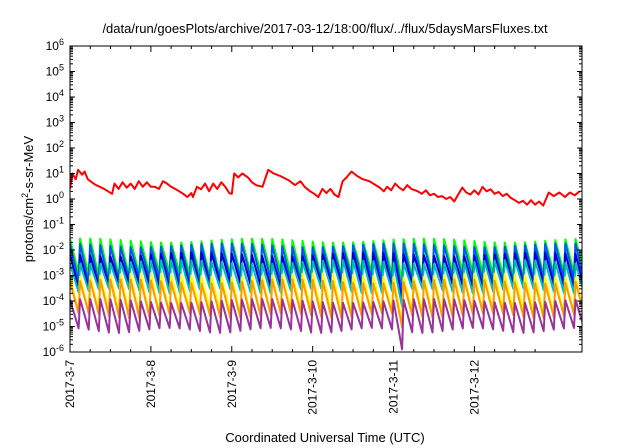 The height and width of the screenshot is (448, 640). Describe the element at coordinates (53, 300) in the screenshot. I see `y-tick-label: 10⁻⁴` at that location.